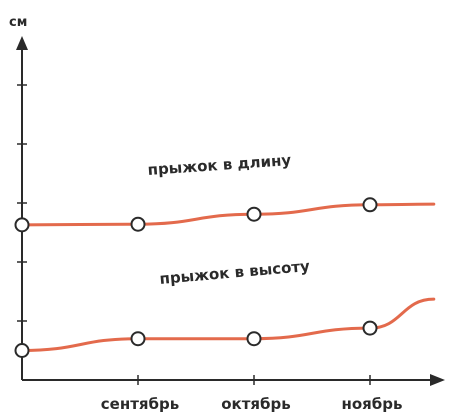 This screenshot has height=413, width=459. I want to click on data-point-s1-p0, so click(22, 350).